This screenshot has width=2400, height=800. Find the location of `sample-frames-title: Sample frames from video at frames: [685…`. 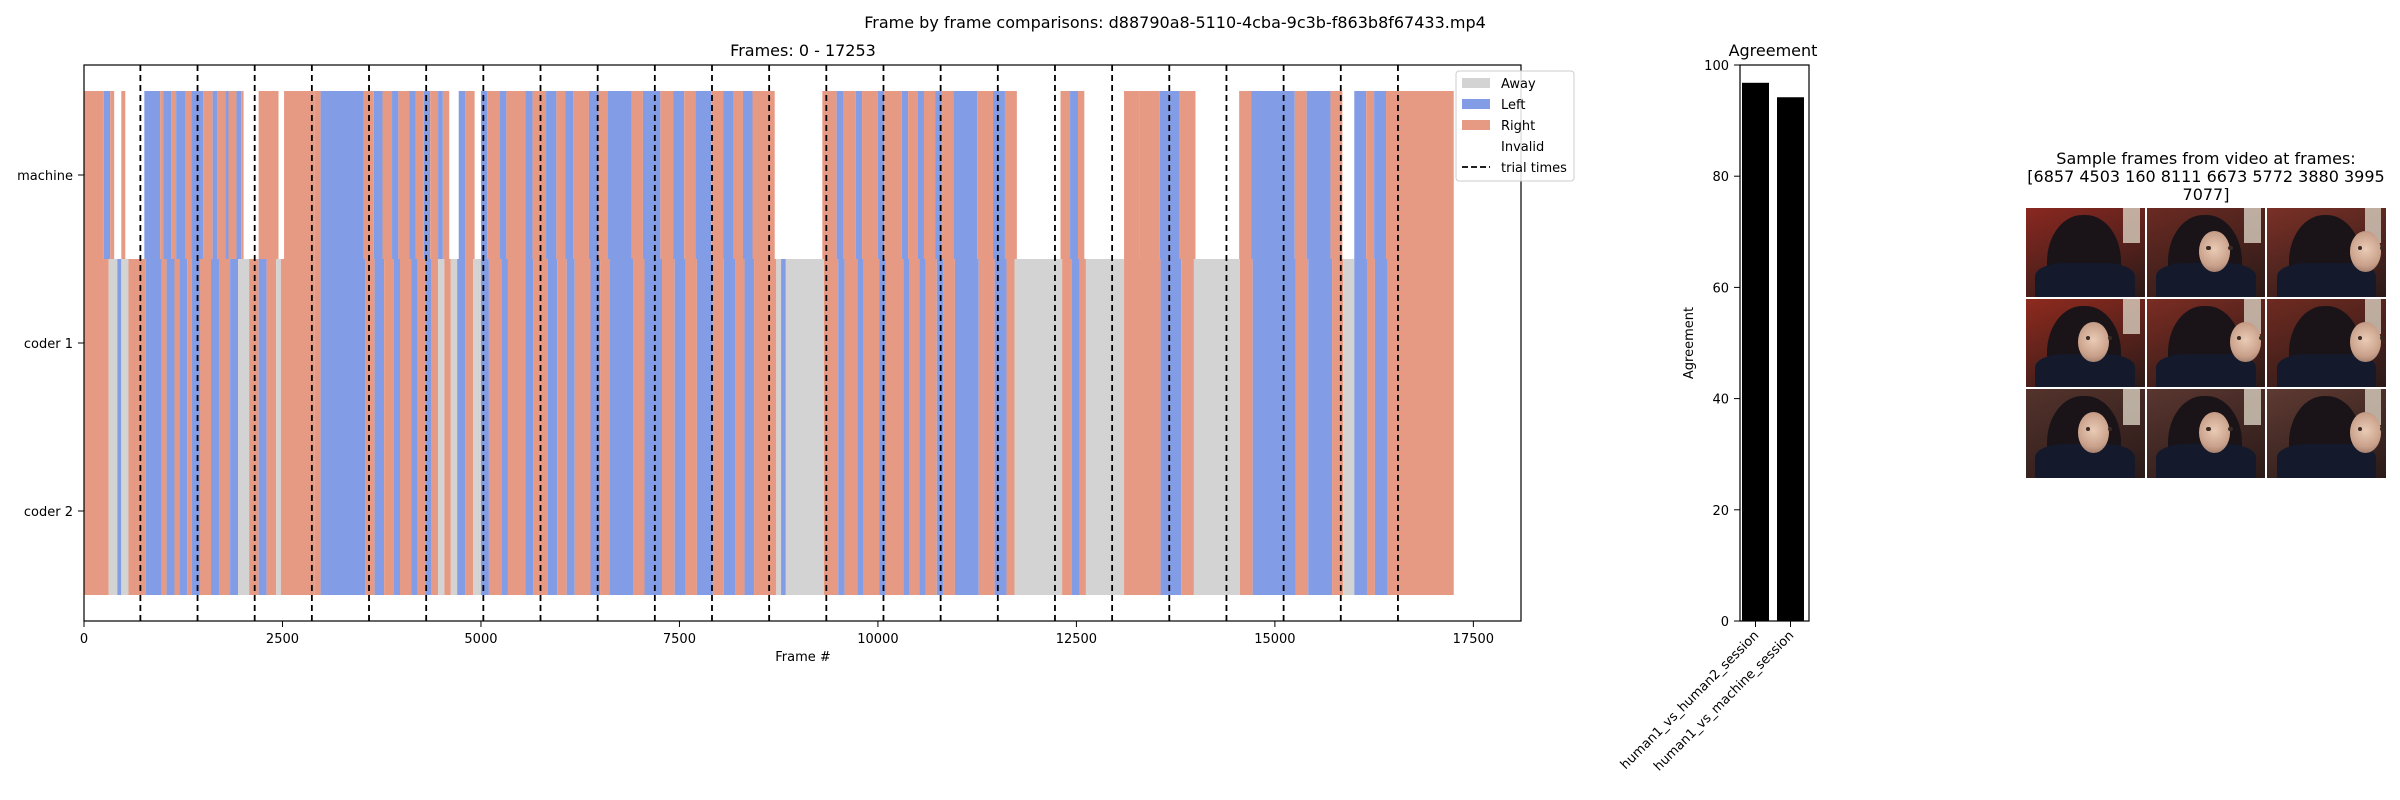

sample-frames-title: Sample frames from video at frames: [685… is located at coordinates (2205, 176).